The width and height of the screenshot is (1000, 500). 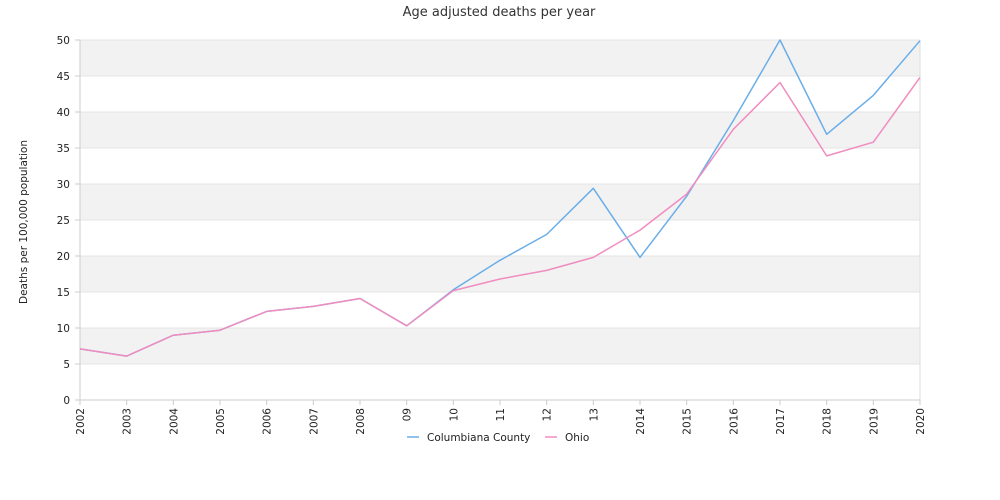 What do you see at coordinates (268, 421) in the screenshot?
I see `x-tick-label: 2006` at bounding box center [268, 421].